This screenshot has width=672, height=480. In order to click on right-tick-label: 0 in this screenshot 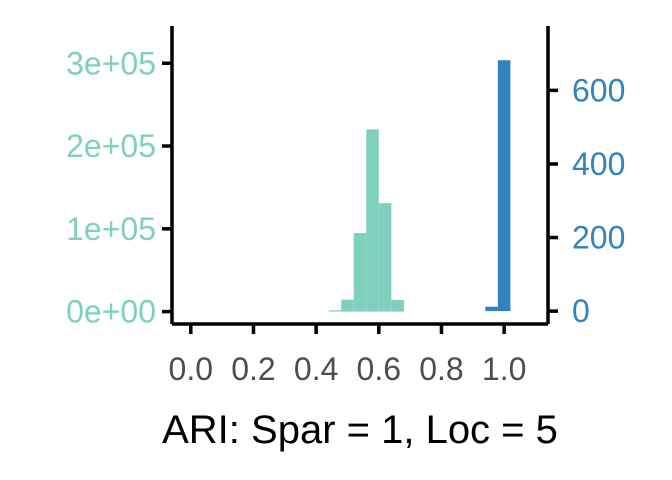, I will do `click(581, 311)`.